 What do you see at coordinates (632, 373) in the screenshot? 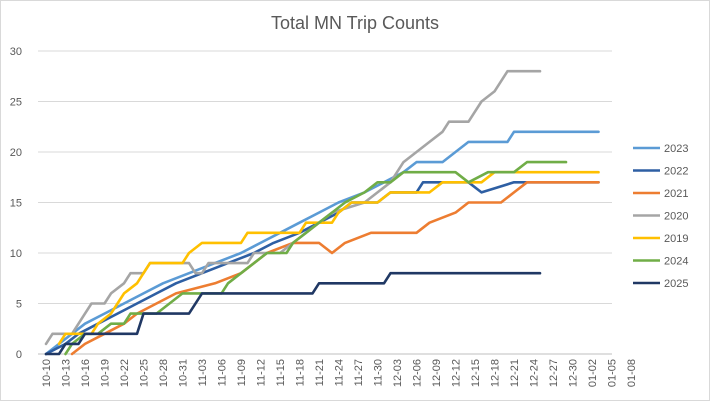
I see `x-tick-label: 01-08` at bounding box center [632, 373].